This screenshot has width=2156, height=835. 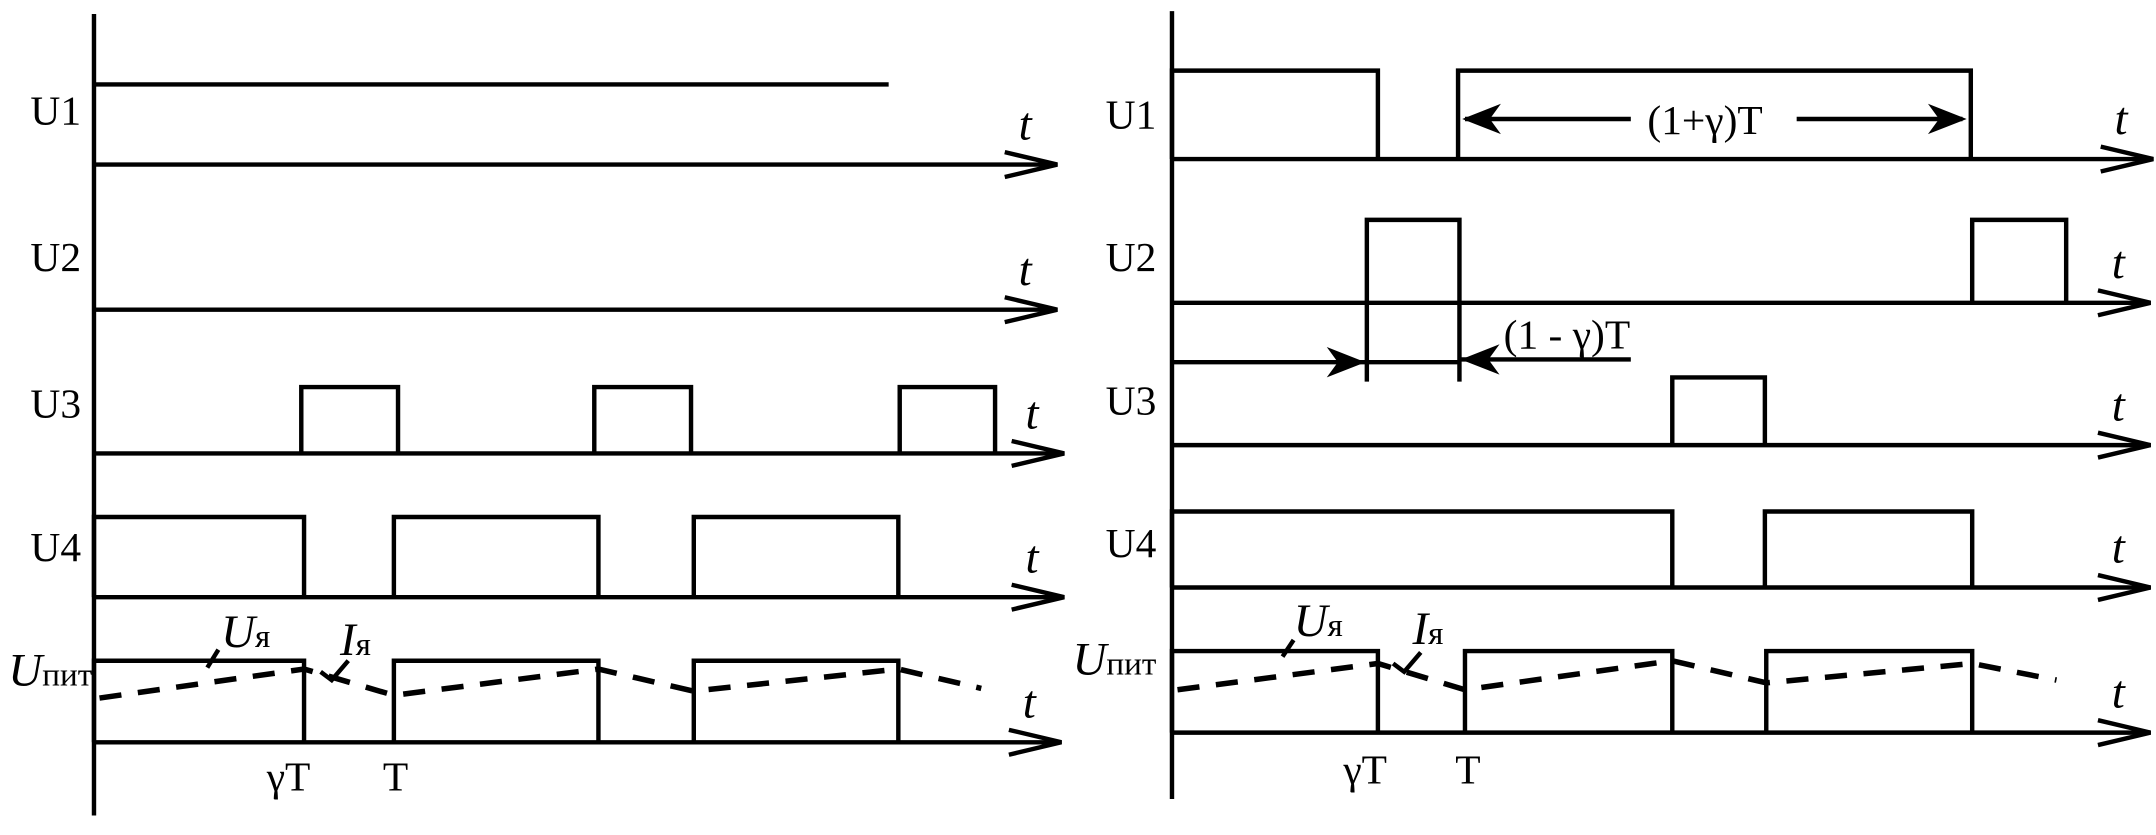 What do you see at coordinates (1114, 660) in the screenshot?
I see `supply-voltage-label-right: Uпит` at bounding box center [1114, 660].